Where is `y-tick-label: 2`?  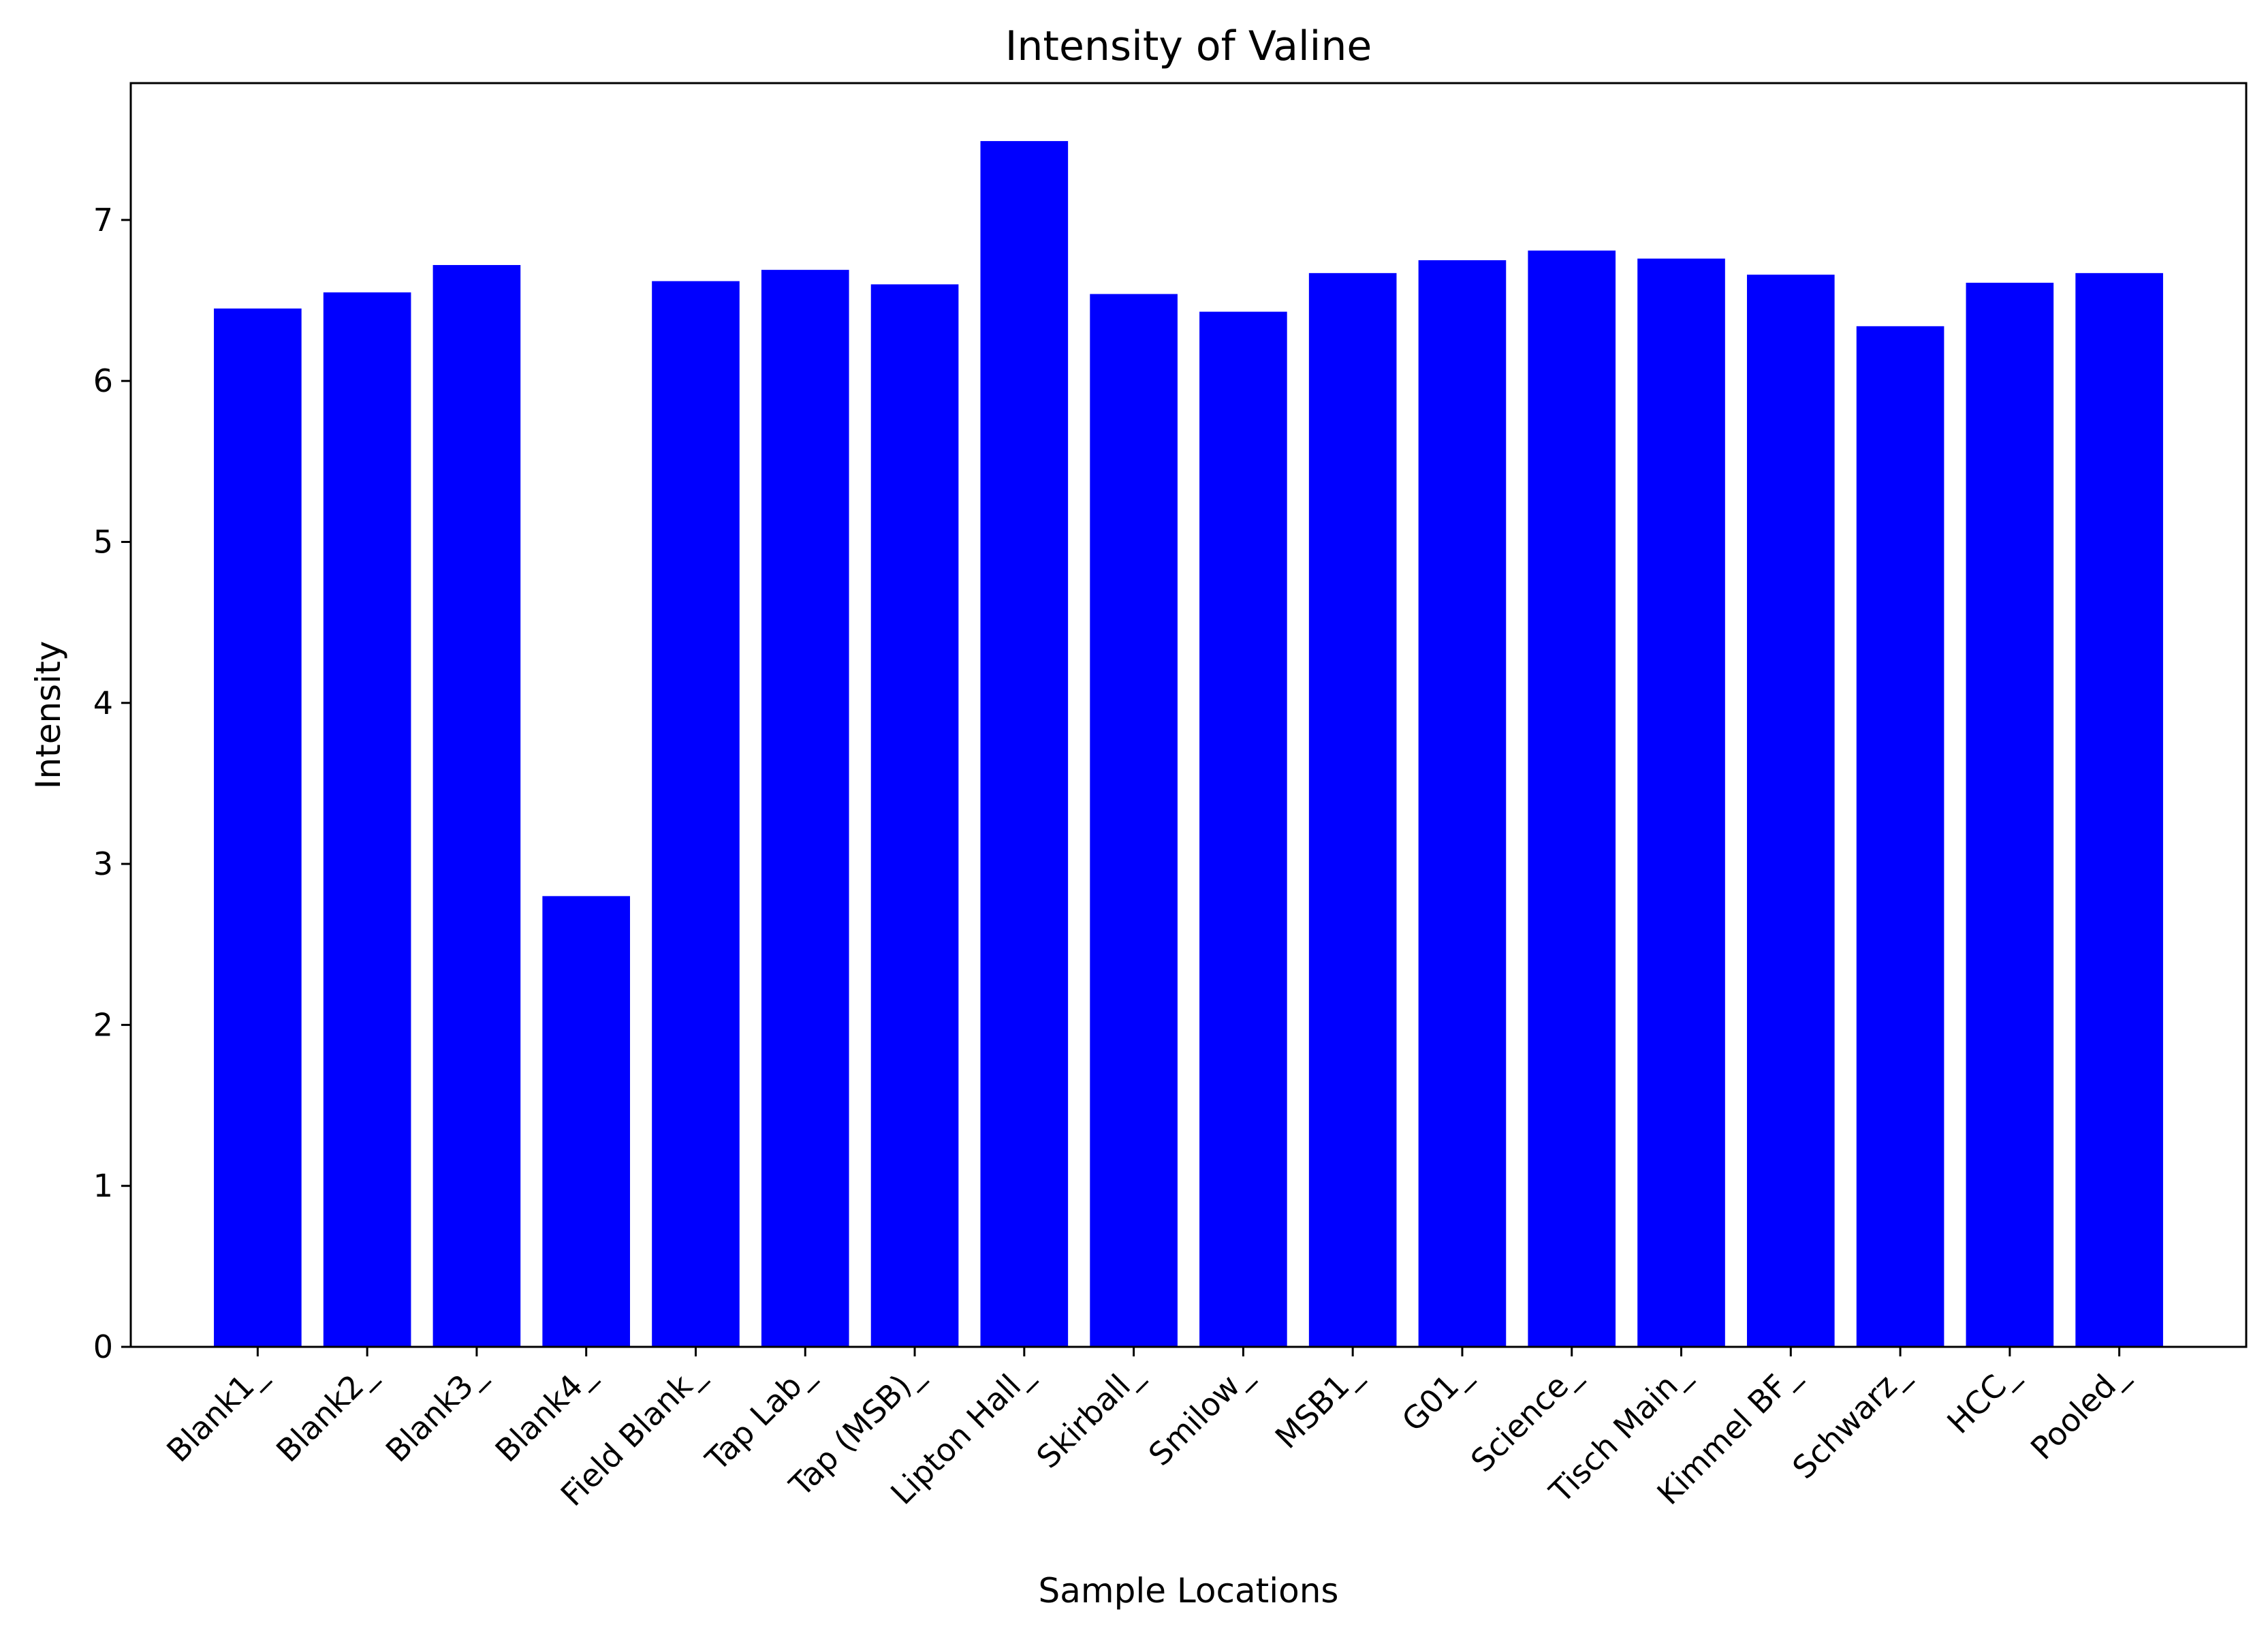
y-tick-label: 2 is located at coordinates (103, 1024).